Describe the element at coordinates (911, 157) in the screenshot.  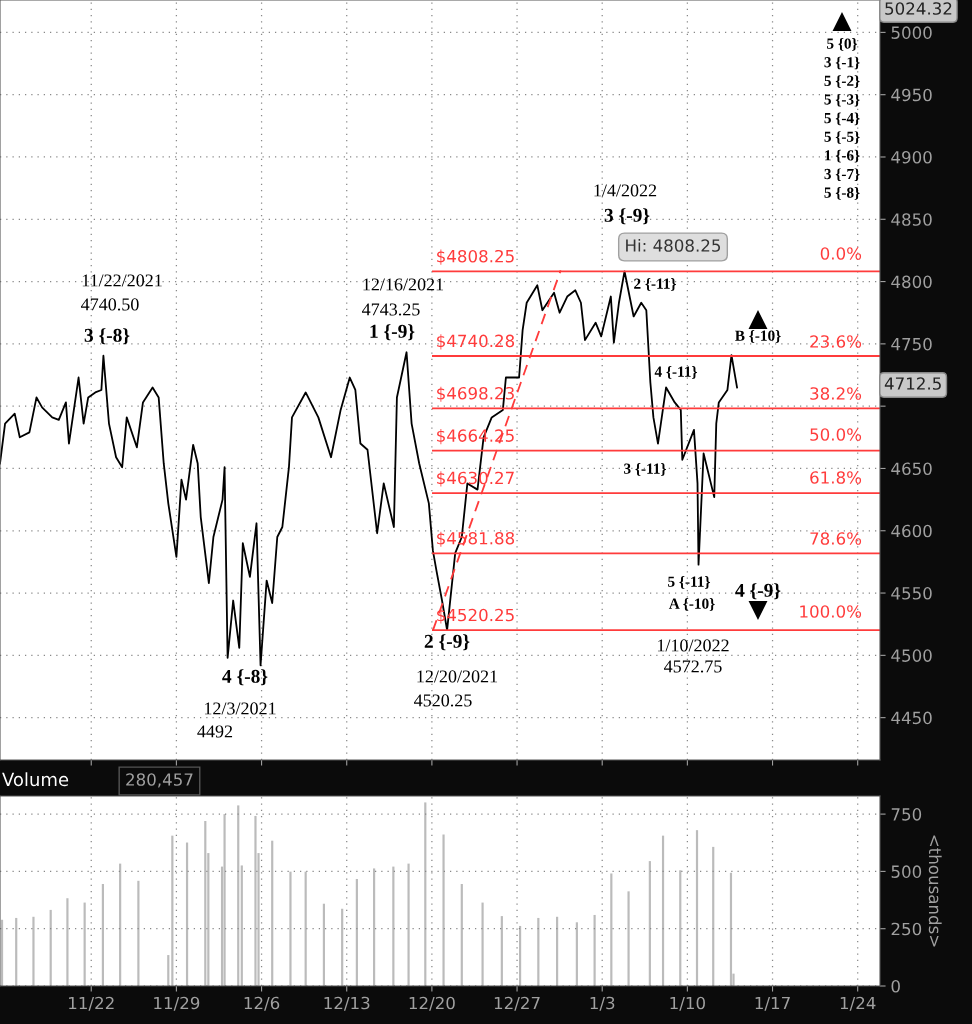
I see `y-tick-label: 4900` at that location.